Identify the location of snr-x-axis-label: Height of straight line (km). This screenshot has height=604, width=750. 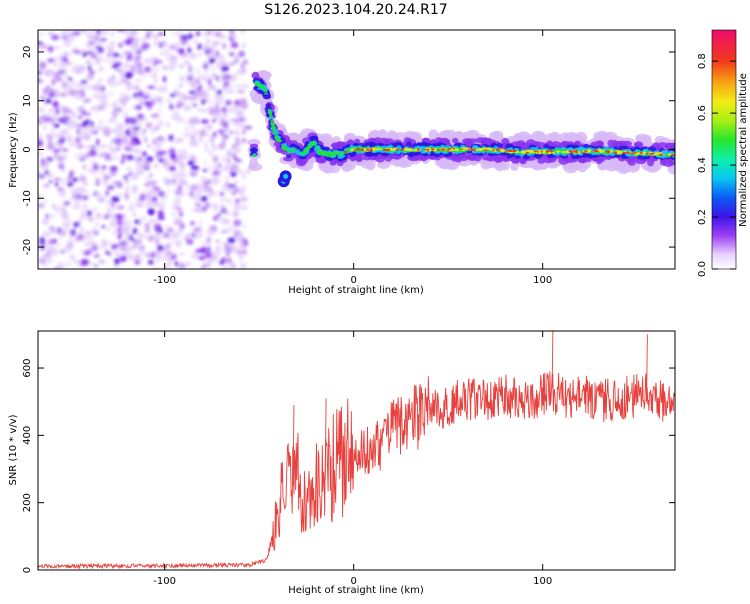
(356, 590).